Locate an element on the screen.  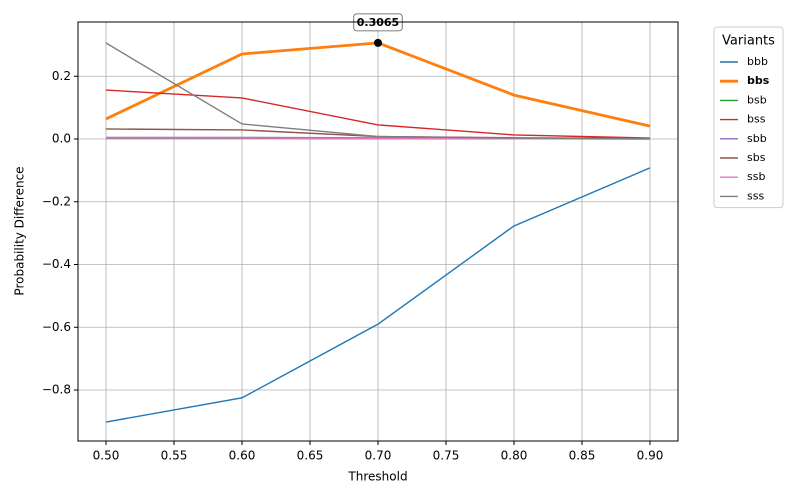
x-tick-label: 0.65 is located at coordinates (310, 456).